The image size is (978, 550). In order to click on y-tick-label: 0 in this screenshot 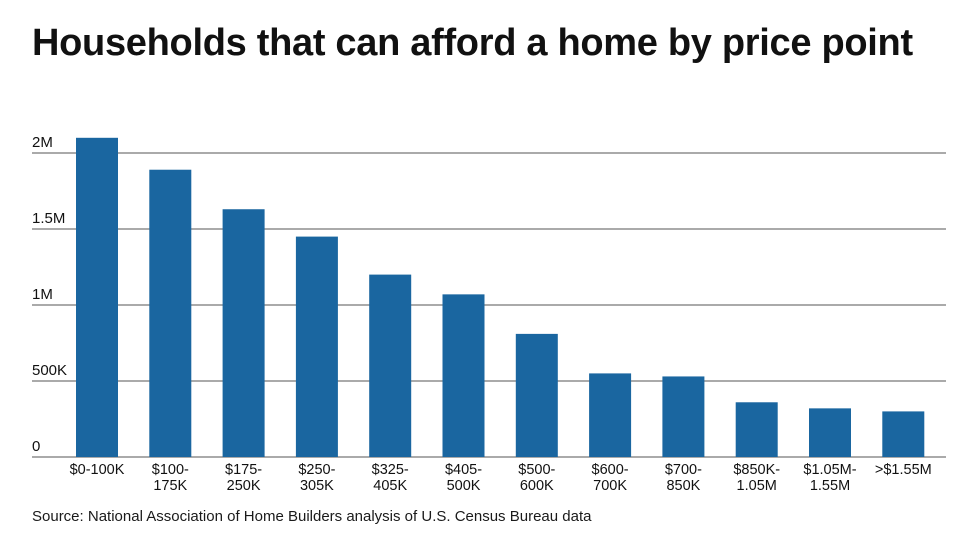, I will do `click(36, 446)`.